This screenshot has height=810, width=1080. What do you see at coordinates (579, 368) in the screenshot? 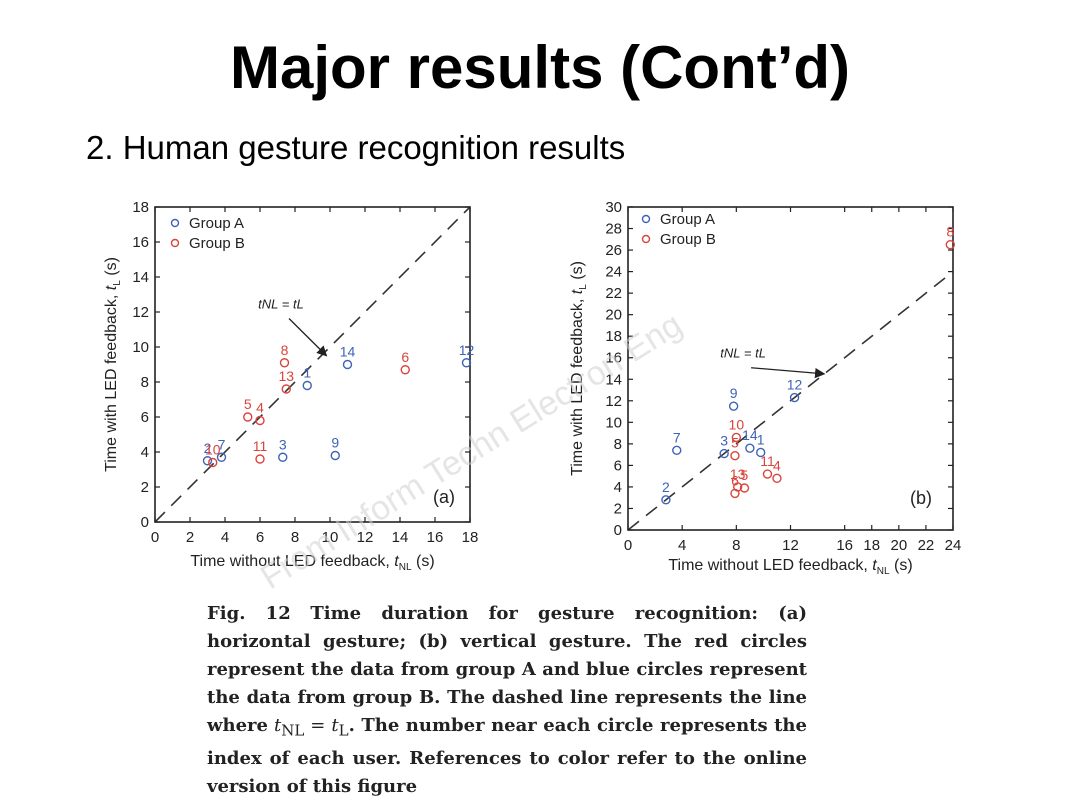
I see `pb-y-axis-label: Time with LED feedback, tL (s)` at bounding box center [579, 368].